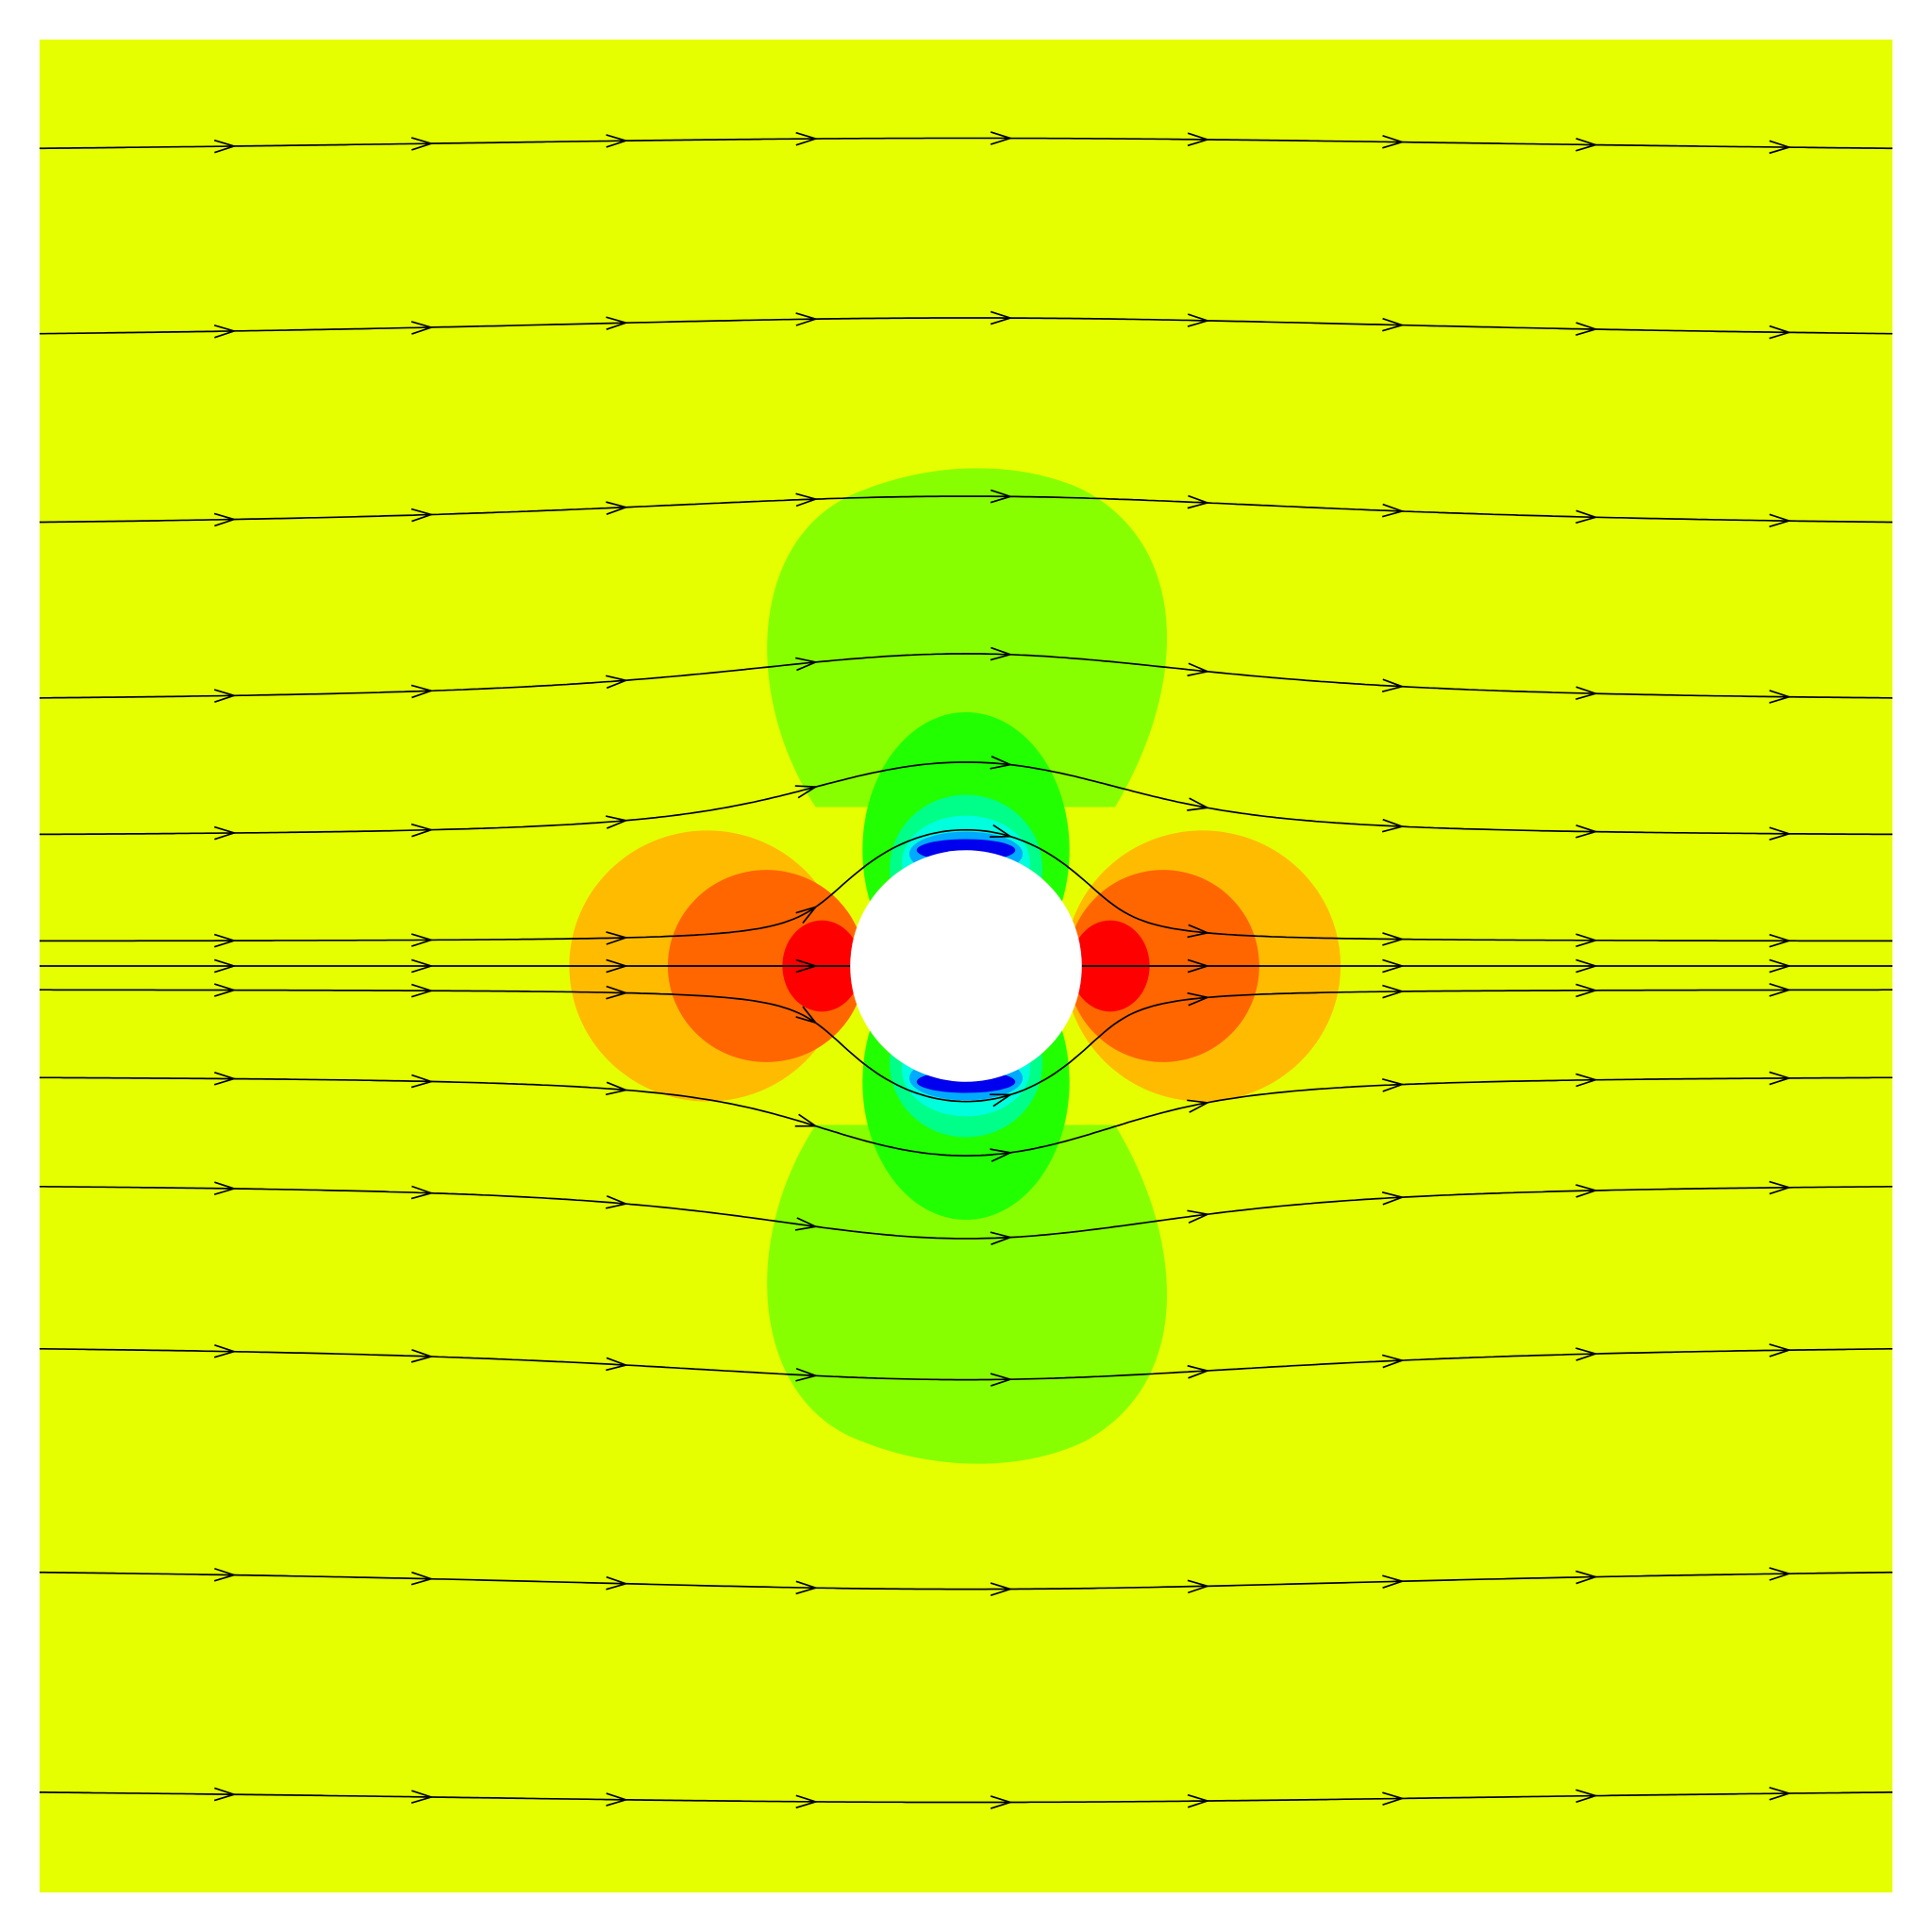 Image resolution: width=1932 pixels, height=1932 pixels. What do you see at coordinates (967, 1294) in the screenshot?
I see `contour-lobe-bottom` at bounding box center [967, 1294].